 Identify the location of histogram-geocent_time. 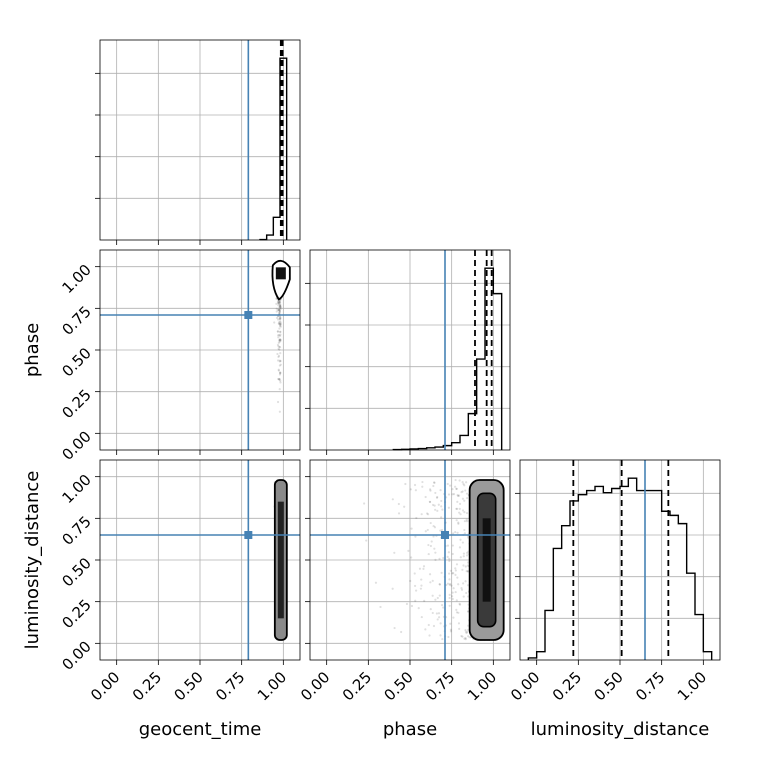
(273, 149).